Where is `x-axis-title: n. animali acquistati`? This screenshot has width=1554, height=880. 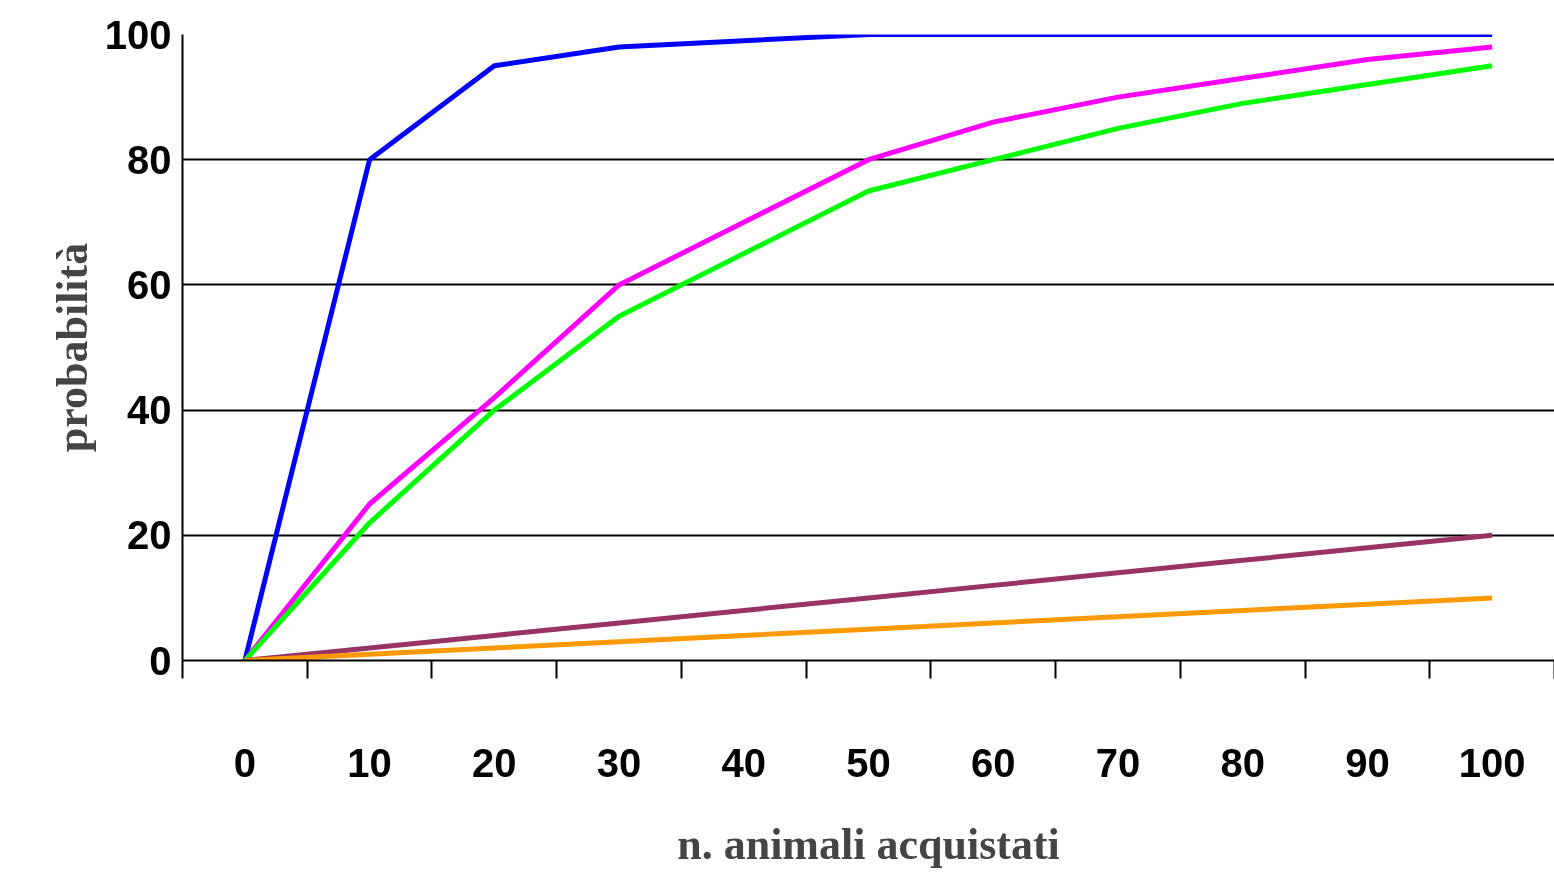
x-axis-title: n. animali acquistati is located at coordinates (868, 844).